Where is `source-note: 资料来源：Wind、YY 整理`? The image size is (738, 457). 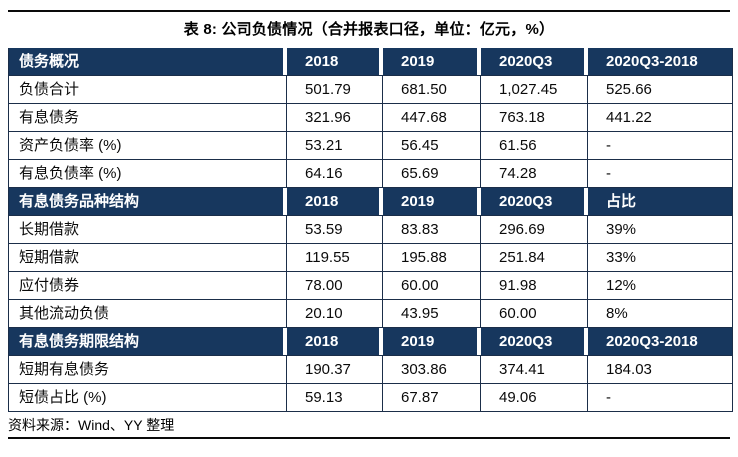
source-note: 资料来源：Wind、YY 整理 is located at coordinates (91, 425).